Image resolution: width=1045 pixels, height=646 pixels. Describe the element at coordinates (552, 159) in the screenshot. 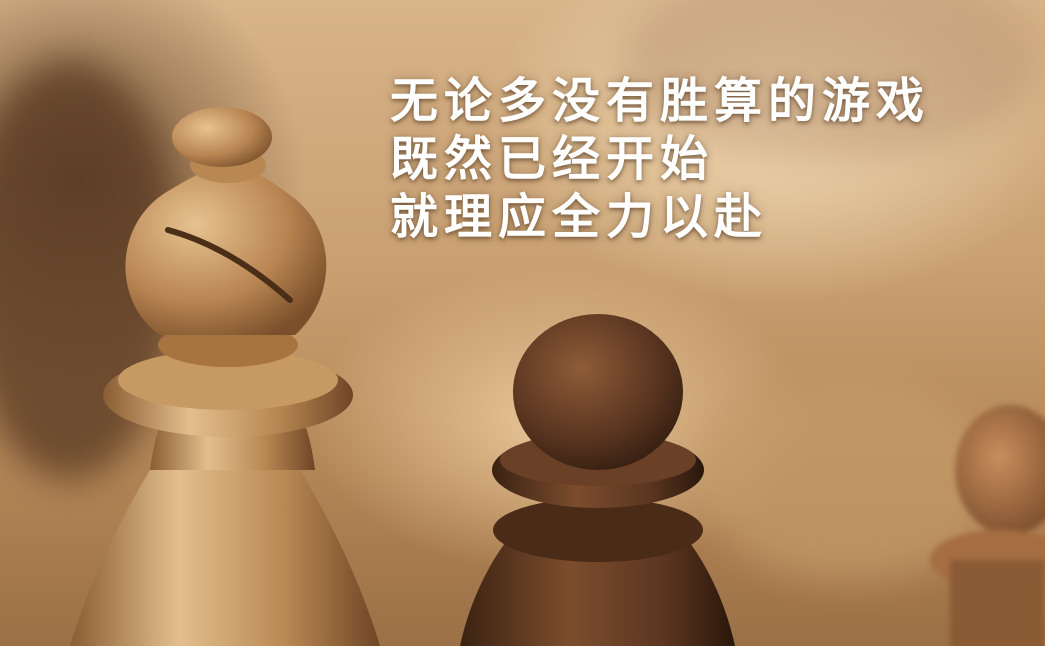

I see `quote-line-2: 既然已经开始` at that location.